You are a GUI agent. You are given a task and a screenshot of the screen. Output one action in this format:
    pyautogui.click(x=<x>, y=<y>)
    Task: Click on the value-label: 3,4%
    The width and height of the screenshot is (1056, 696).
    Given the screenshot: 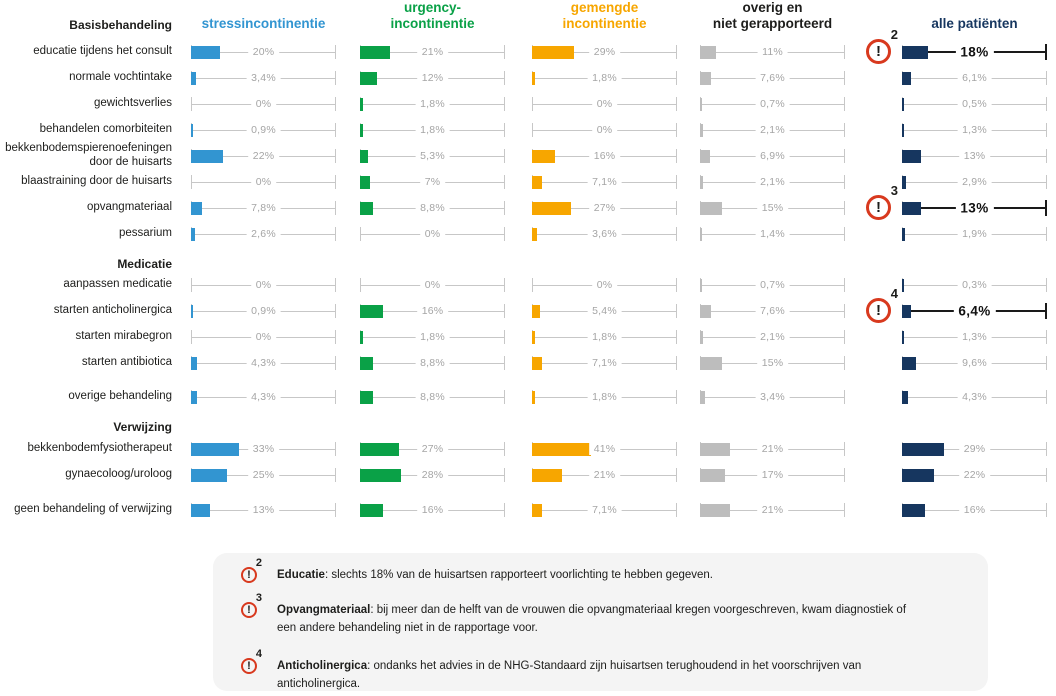 What is the action you would take?
    pyautogui.click(x=772, y=397)
    